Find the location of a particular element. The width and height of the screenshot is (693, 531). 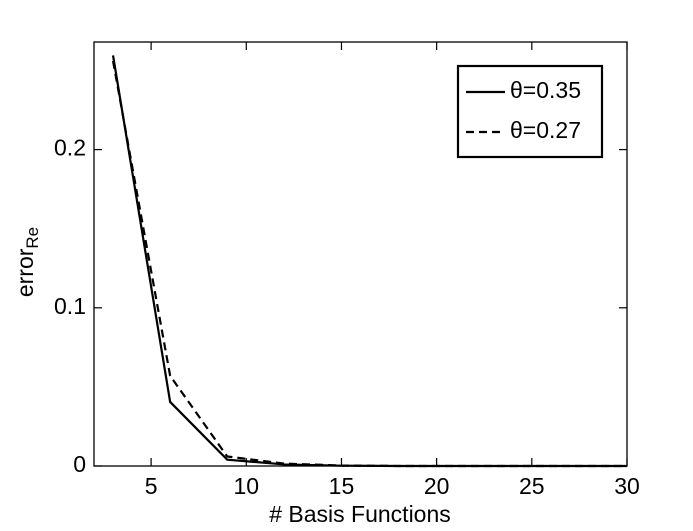

x-tick-label: 20 is located at coordinates (437, 486).